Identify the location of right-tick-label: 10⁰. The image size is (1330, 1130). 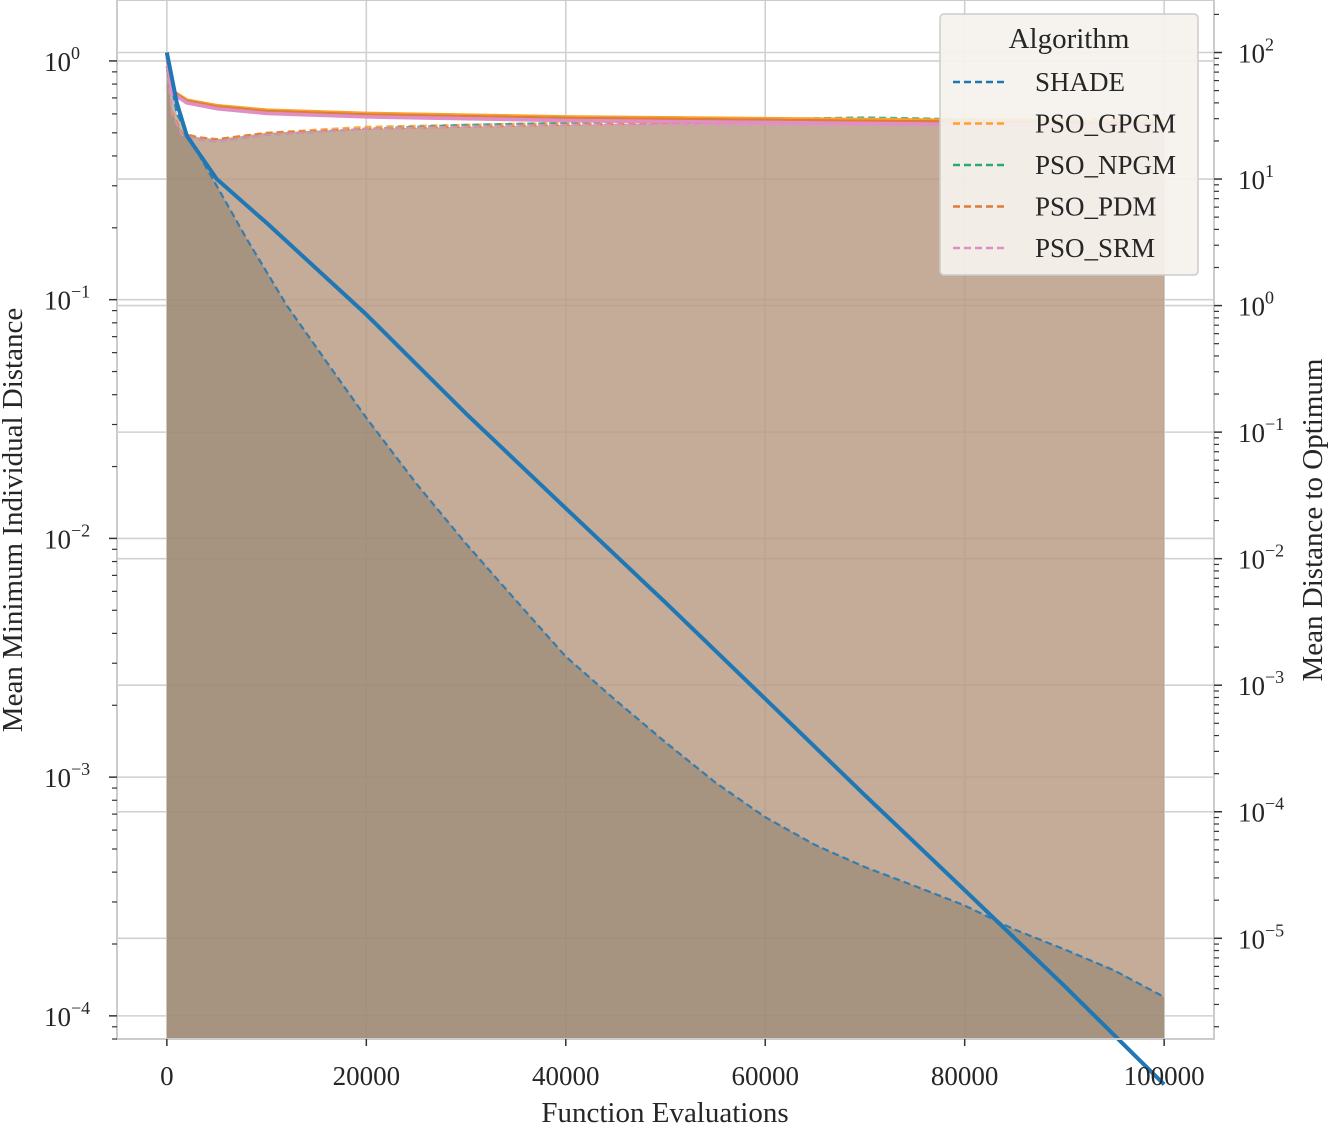
(1256, 305).